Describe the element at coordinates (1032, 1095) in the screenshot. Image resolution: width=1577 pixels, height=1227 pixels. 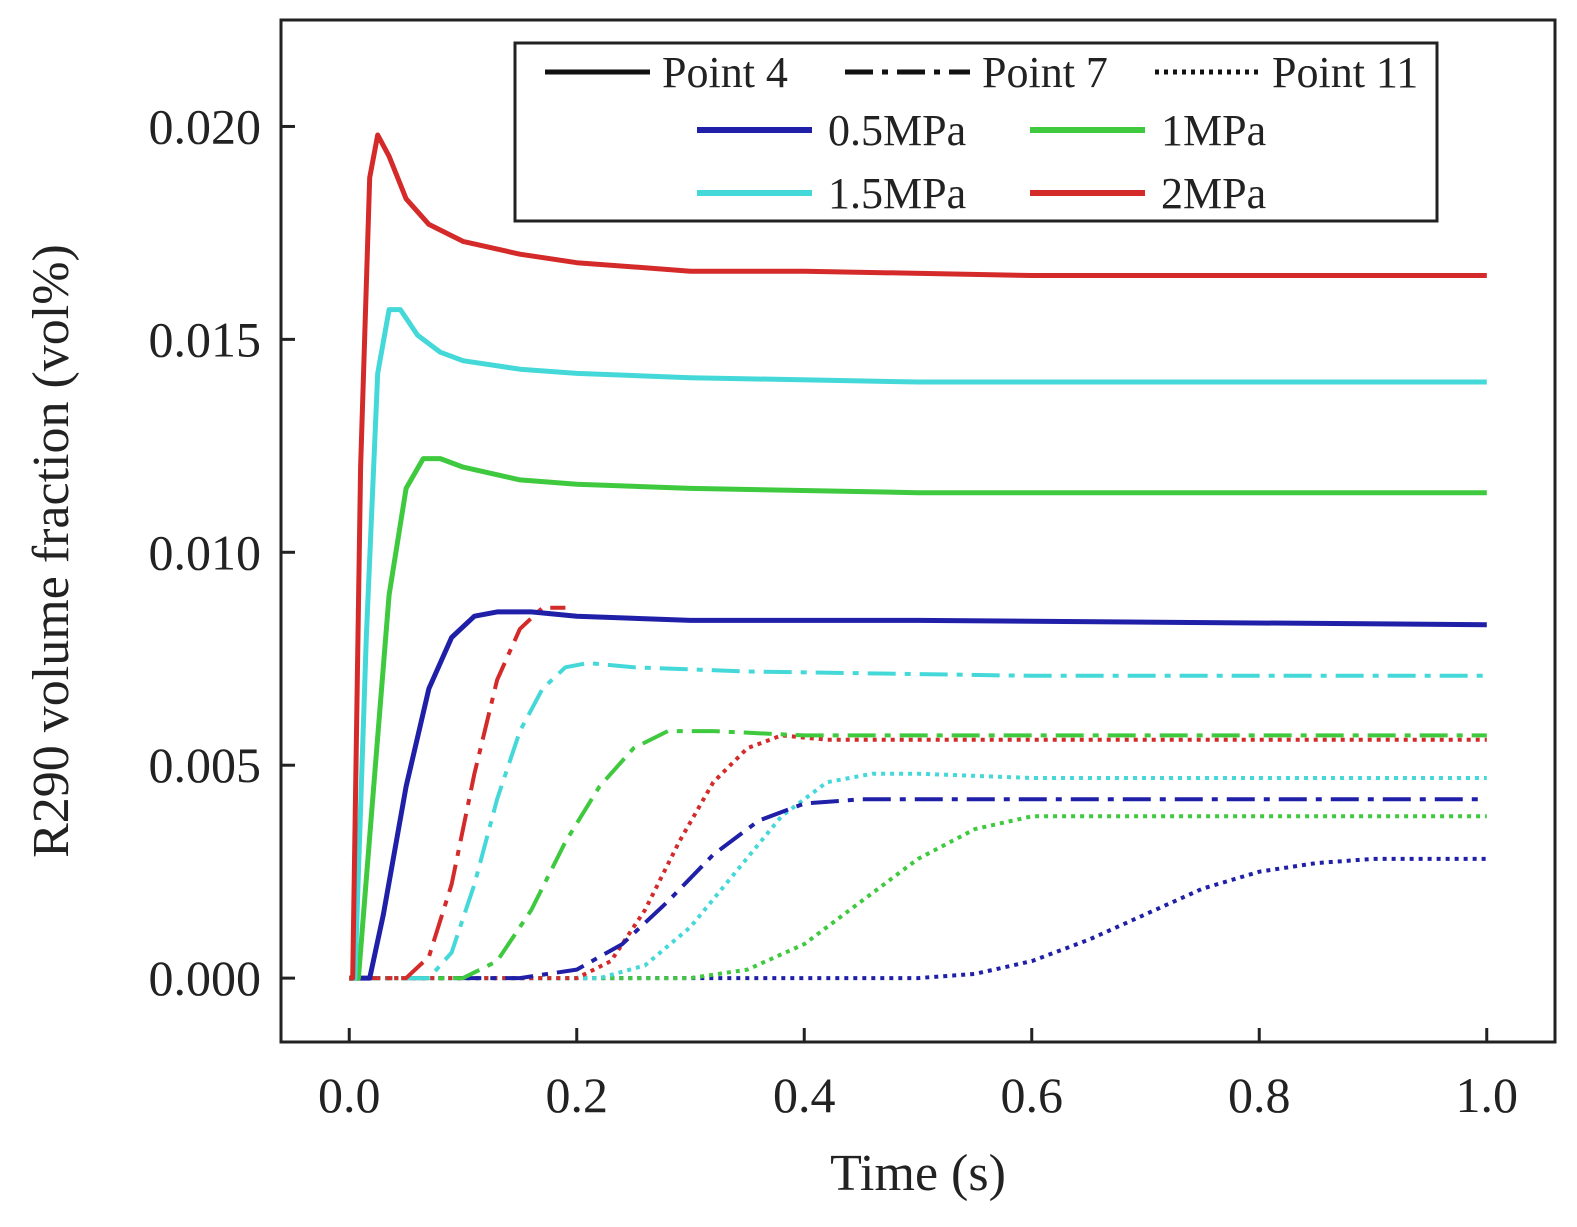
I see `x-tick-label: 0.6` at that location.